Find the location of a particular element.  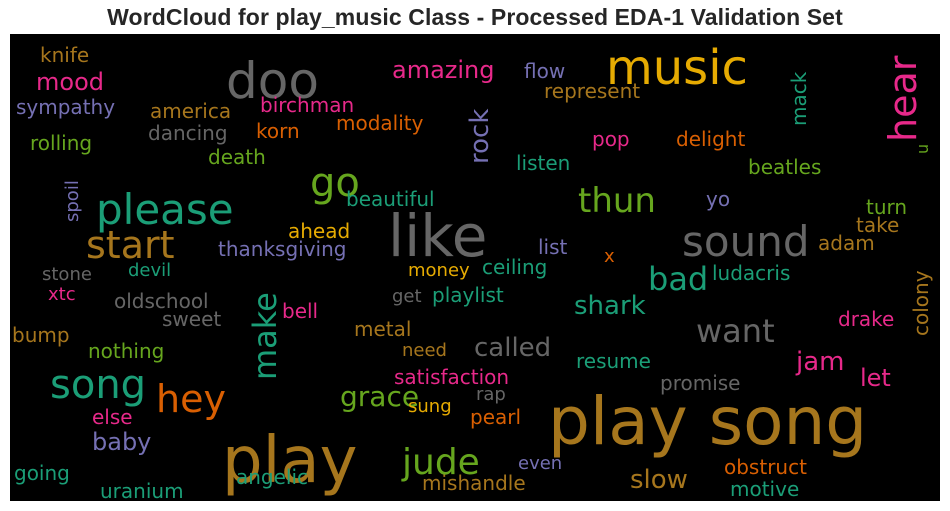

word-sound: sound is located at coordinates (745, 241).